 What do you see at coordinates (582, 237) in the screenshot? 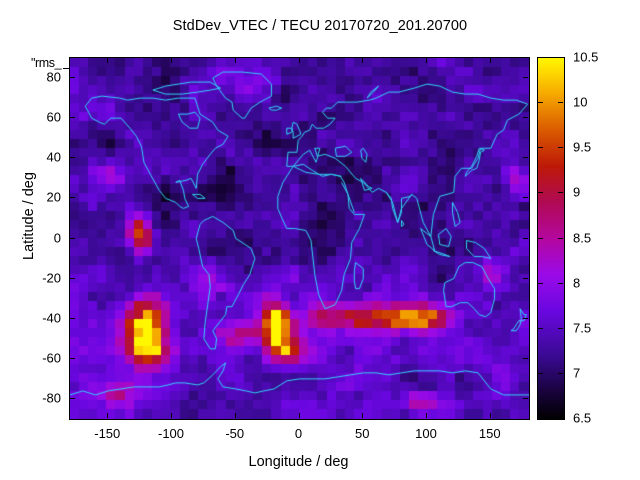
I see `colorbar-tick-label: 8.5` at bounding box center [582, 237].